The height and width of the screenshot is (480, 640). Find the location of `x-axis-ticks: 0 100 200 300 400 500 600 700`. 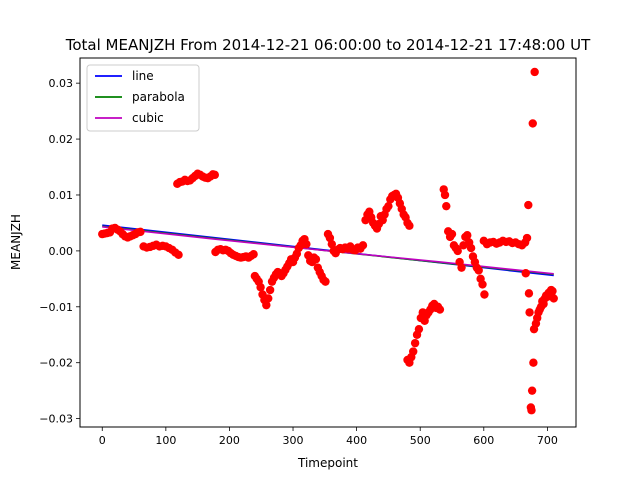

x-axis-ticks: 0 100 200 300 400 500 600 700 is located at coordinates (328, 437).